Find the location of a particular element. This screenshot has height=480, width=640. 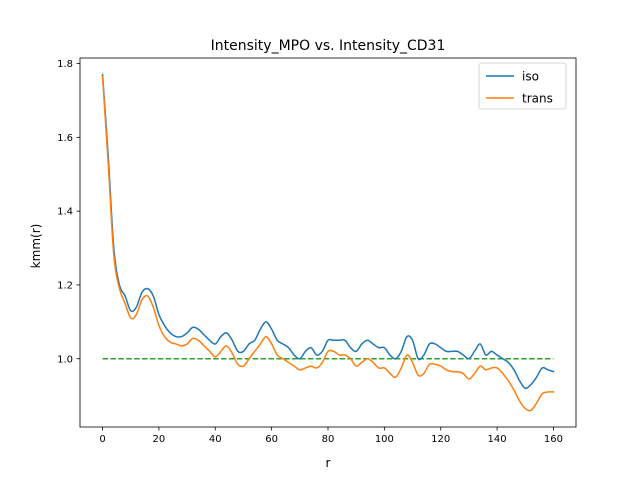

chart-title: Intensity_MPO vs. Intensity_CD31 is located at coordinates (328, 46).